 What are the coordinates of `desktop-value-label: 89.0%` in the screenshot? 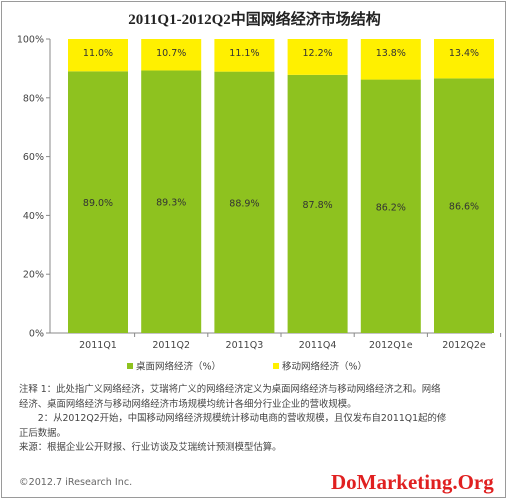 It's located at (98, 203).